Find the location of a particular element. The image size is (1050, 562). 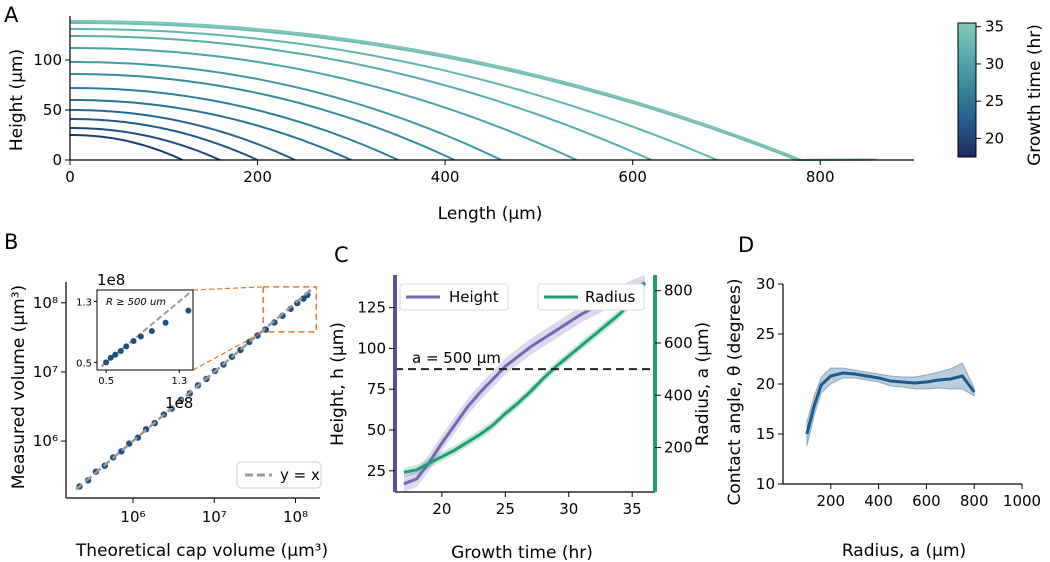

panel-c-legend-radius is located at coordinates (591, 297).